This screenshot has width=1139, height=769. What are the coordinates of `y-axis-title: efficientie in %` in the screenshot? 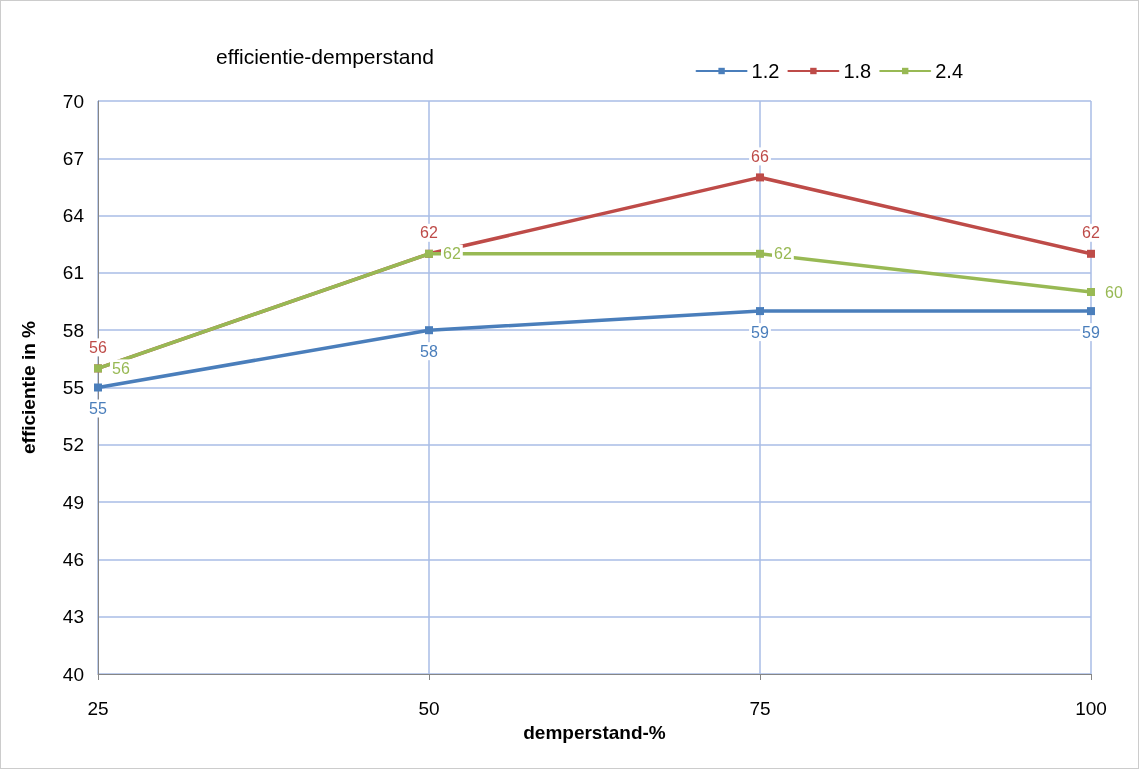 It's located at (28, 387).